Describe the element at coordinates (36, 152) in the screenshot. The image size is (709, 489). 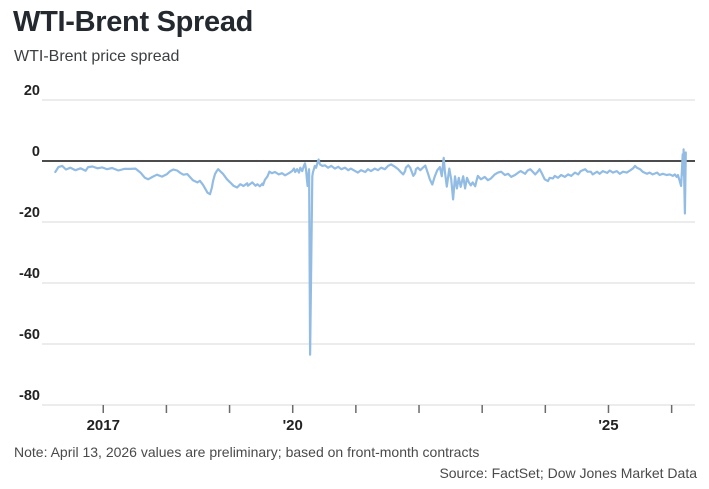
I see `y-axis-label: 0` at that location.